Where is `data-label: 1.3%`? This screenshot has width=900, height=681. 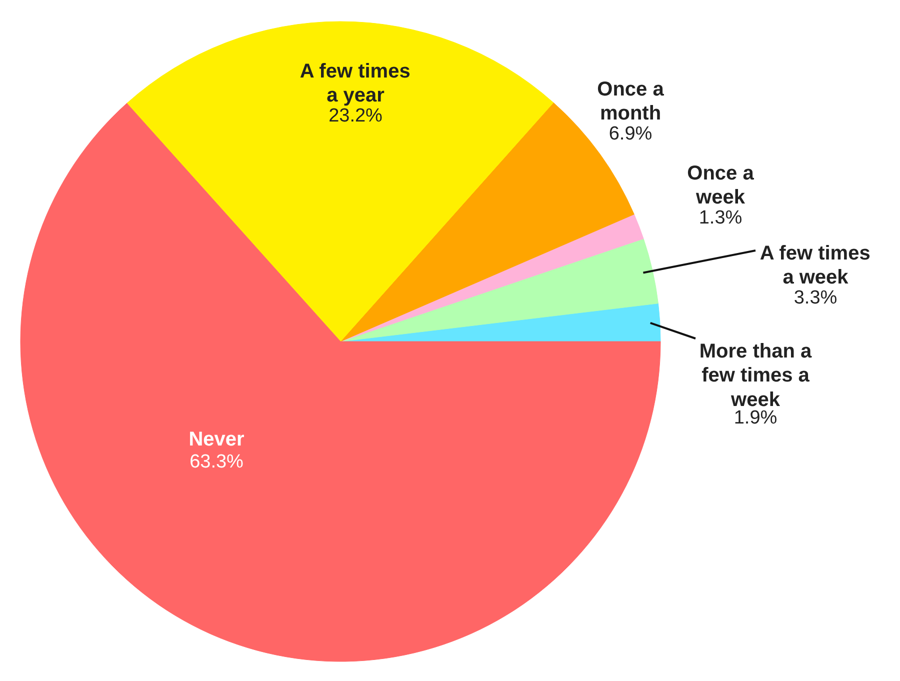 data-label: 1.3% is located at coordinates (720, 218).